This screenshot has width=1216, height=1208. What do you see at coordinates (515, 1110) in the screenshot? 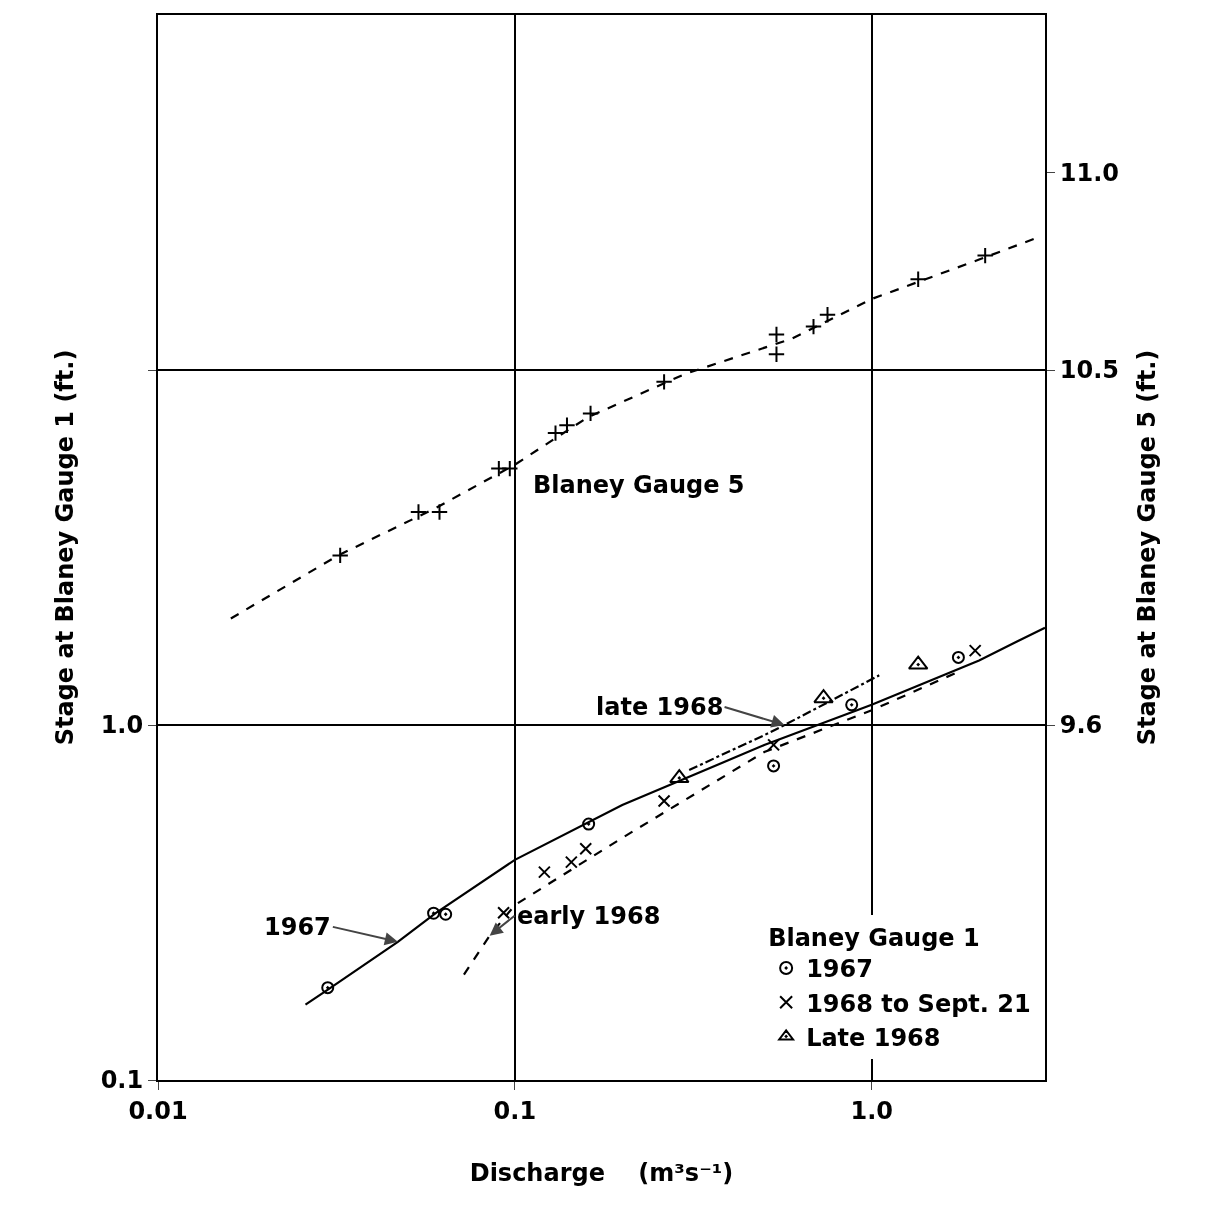
I see `x-tick-label: 0.1` at bounding box center [515, 1110].